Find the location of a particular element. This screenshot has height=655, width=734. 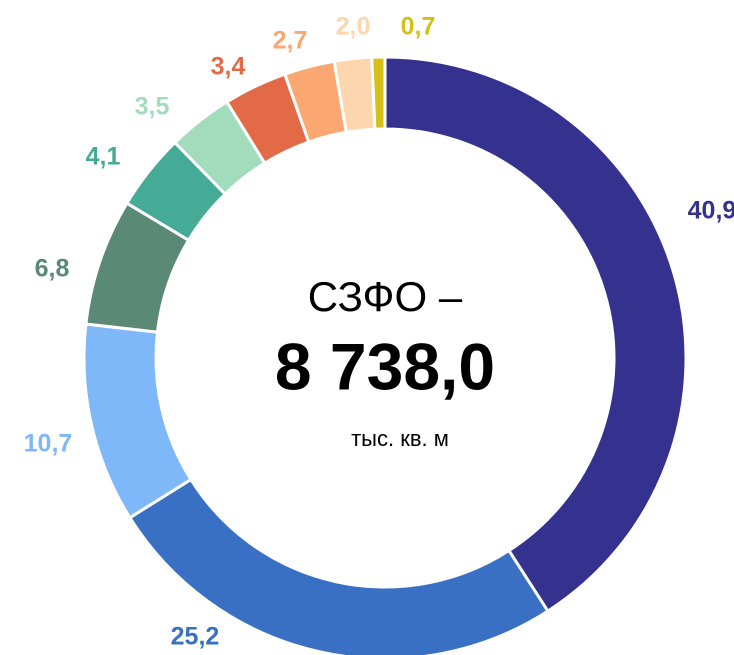

value-label: 4,1 is located at coordinates (103, 157).